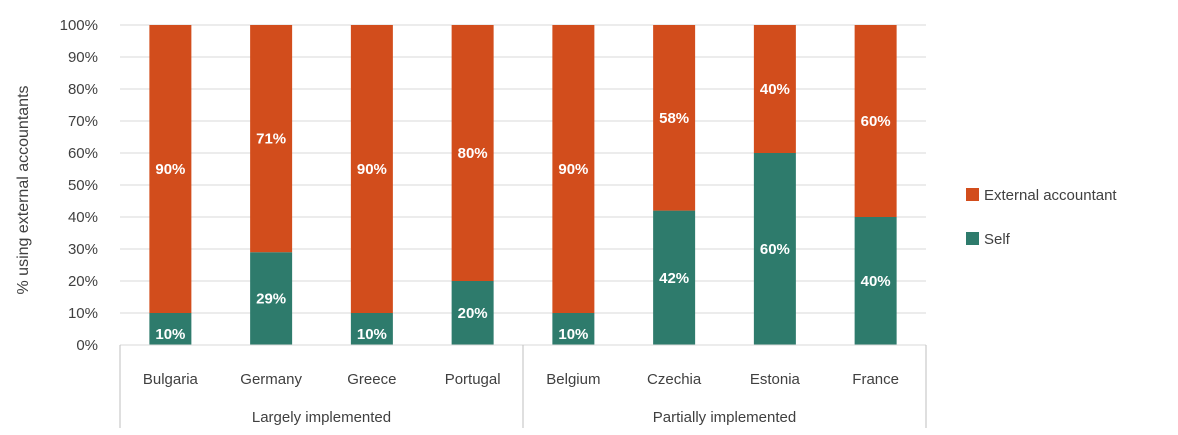 The height and width of the screenshot is (435, 1178). What do you see at coordinates (674, 379) in the screenshot?
I see `x-category-label: Czechia` at bounding box center [674, 379].